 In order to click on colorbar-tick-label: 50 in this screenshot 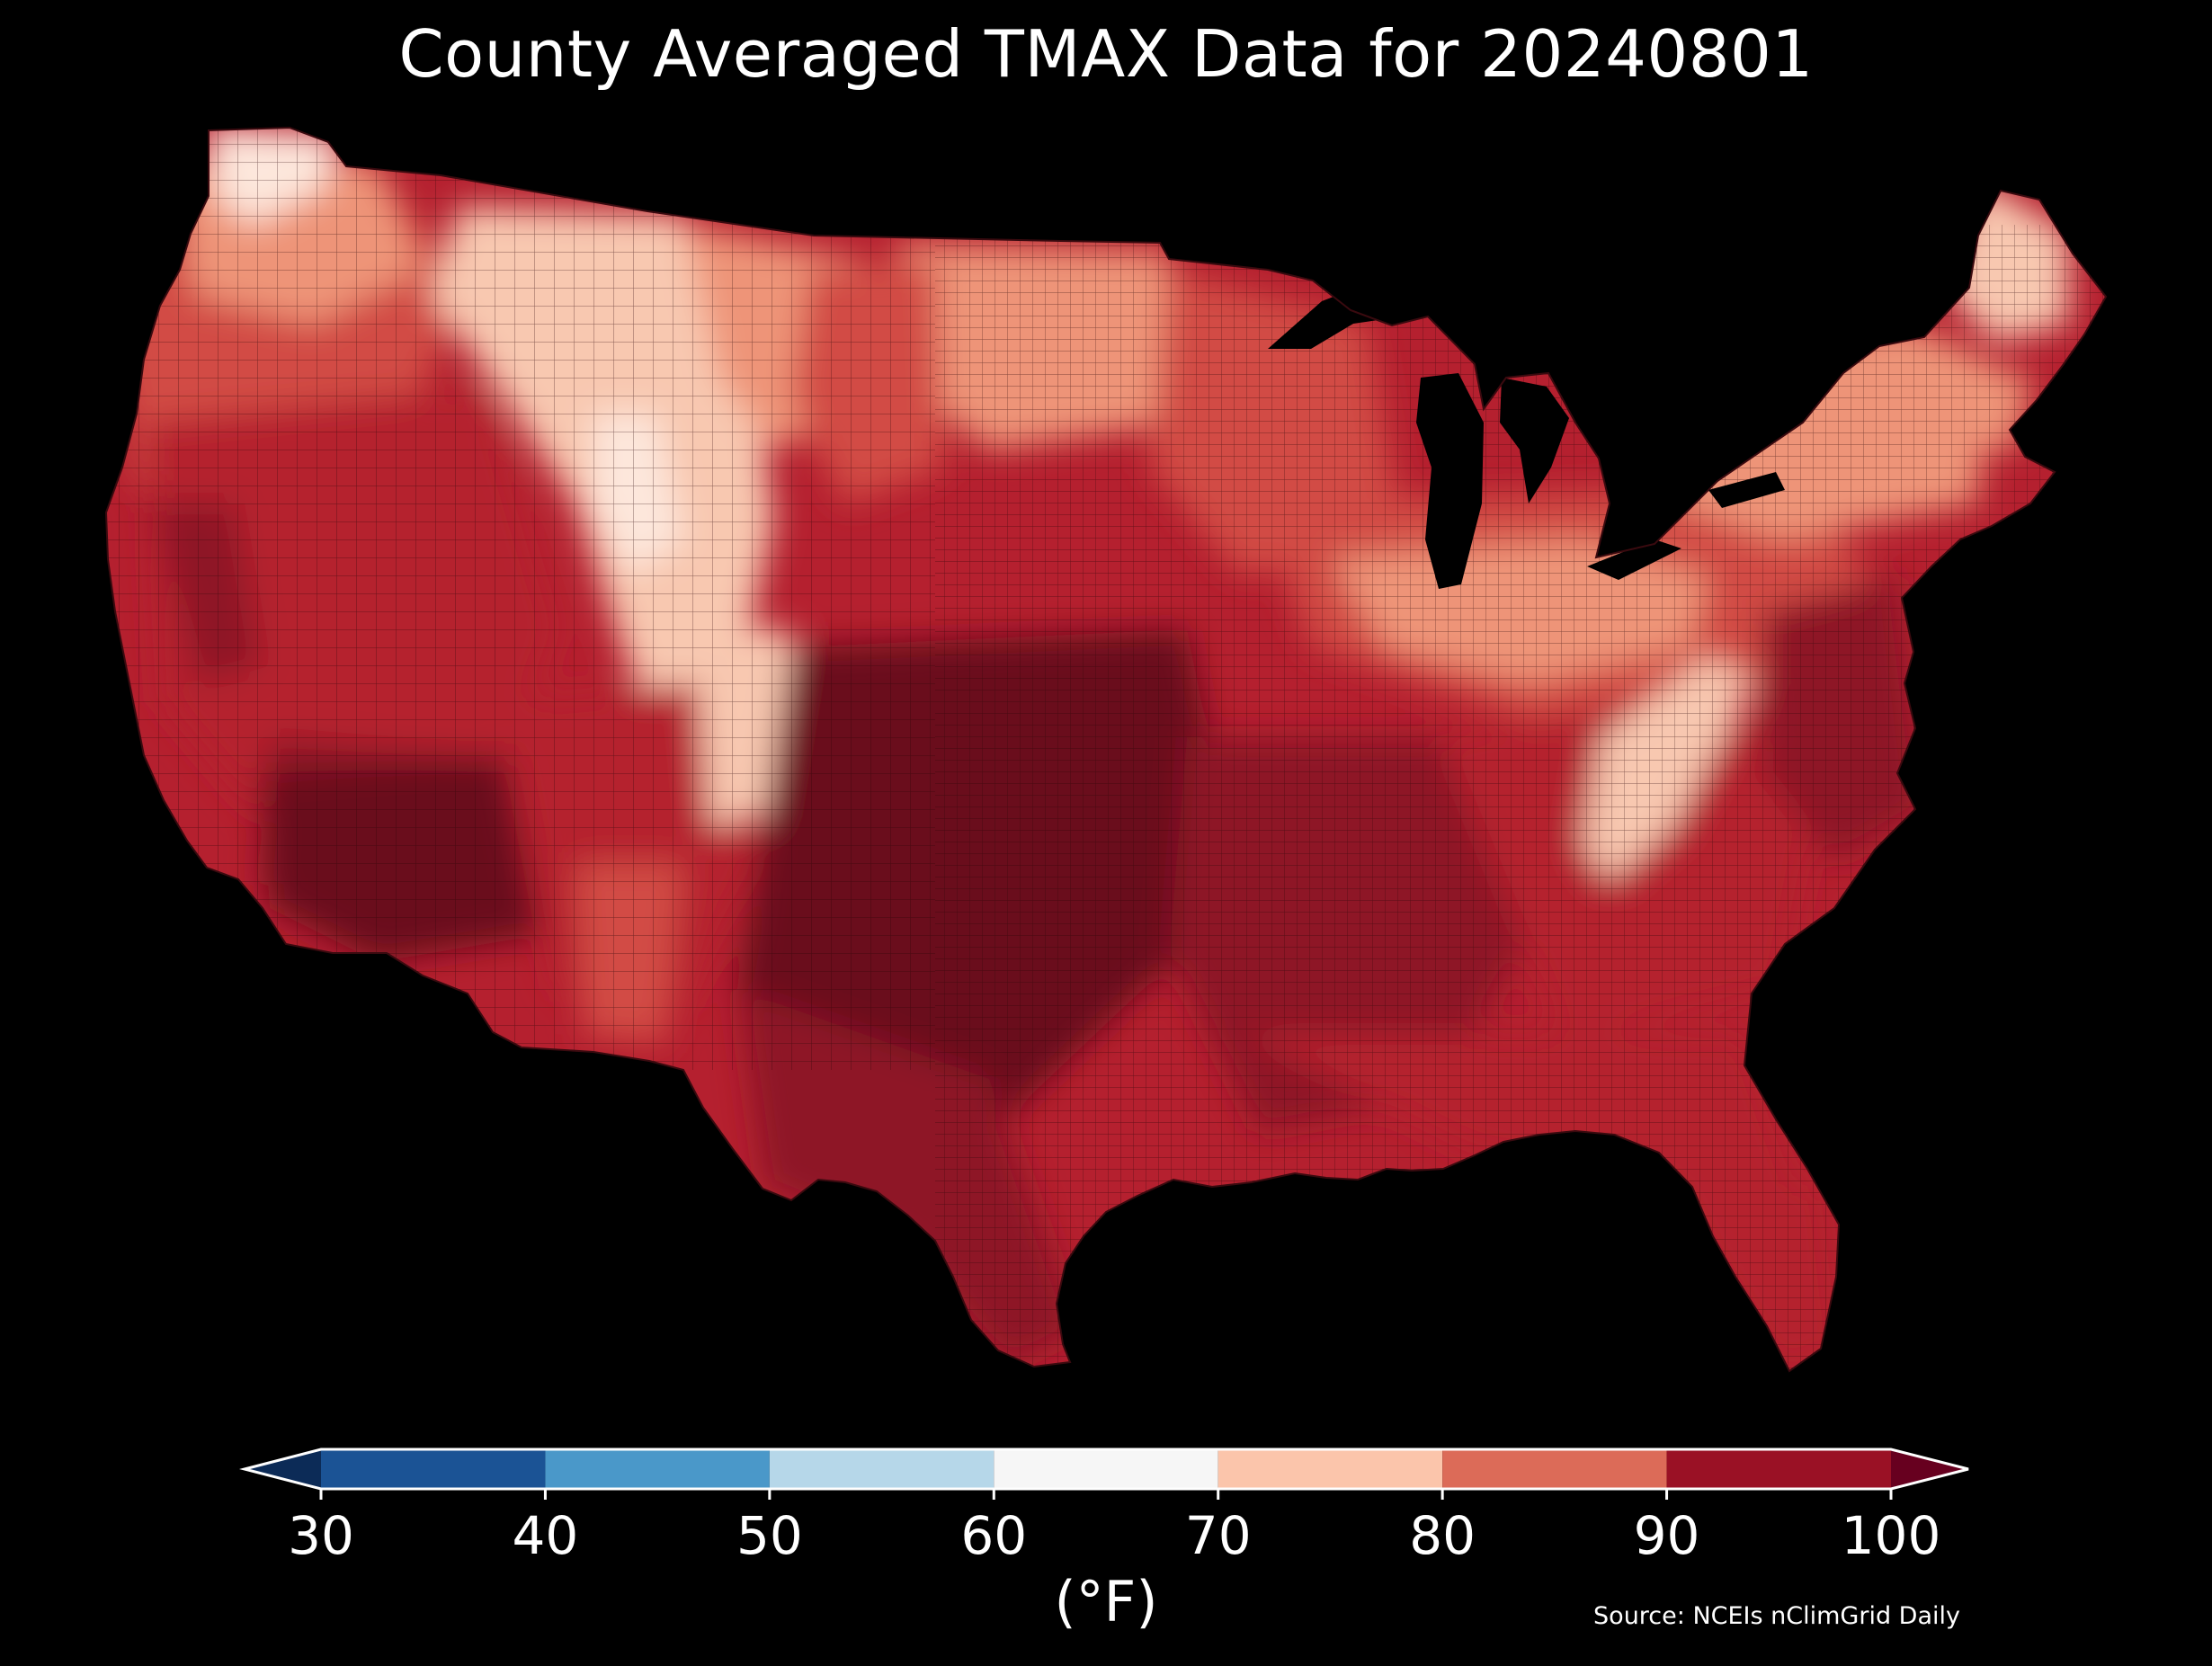, I will do `click(769, 1535)`.